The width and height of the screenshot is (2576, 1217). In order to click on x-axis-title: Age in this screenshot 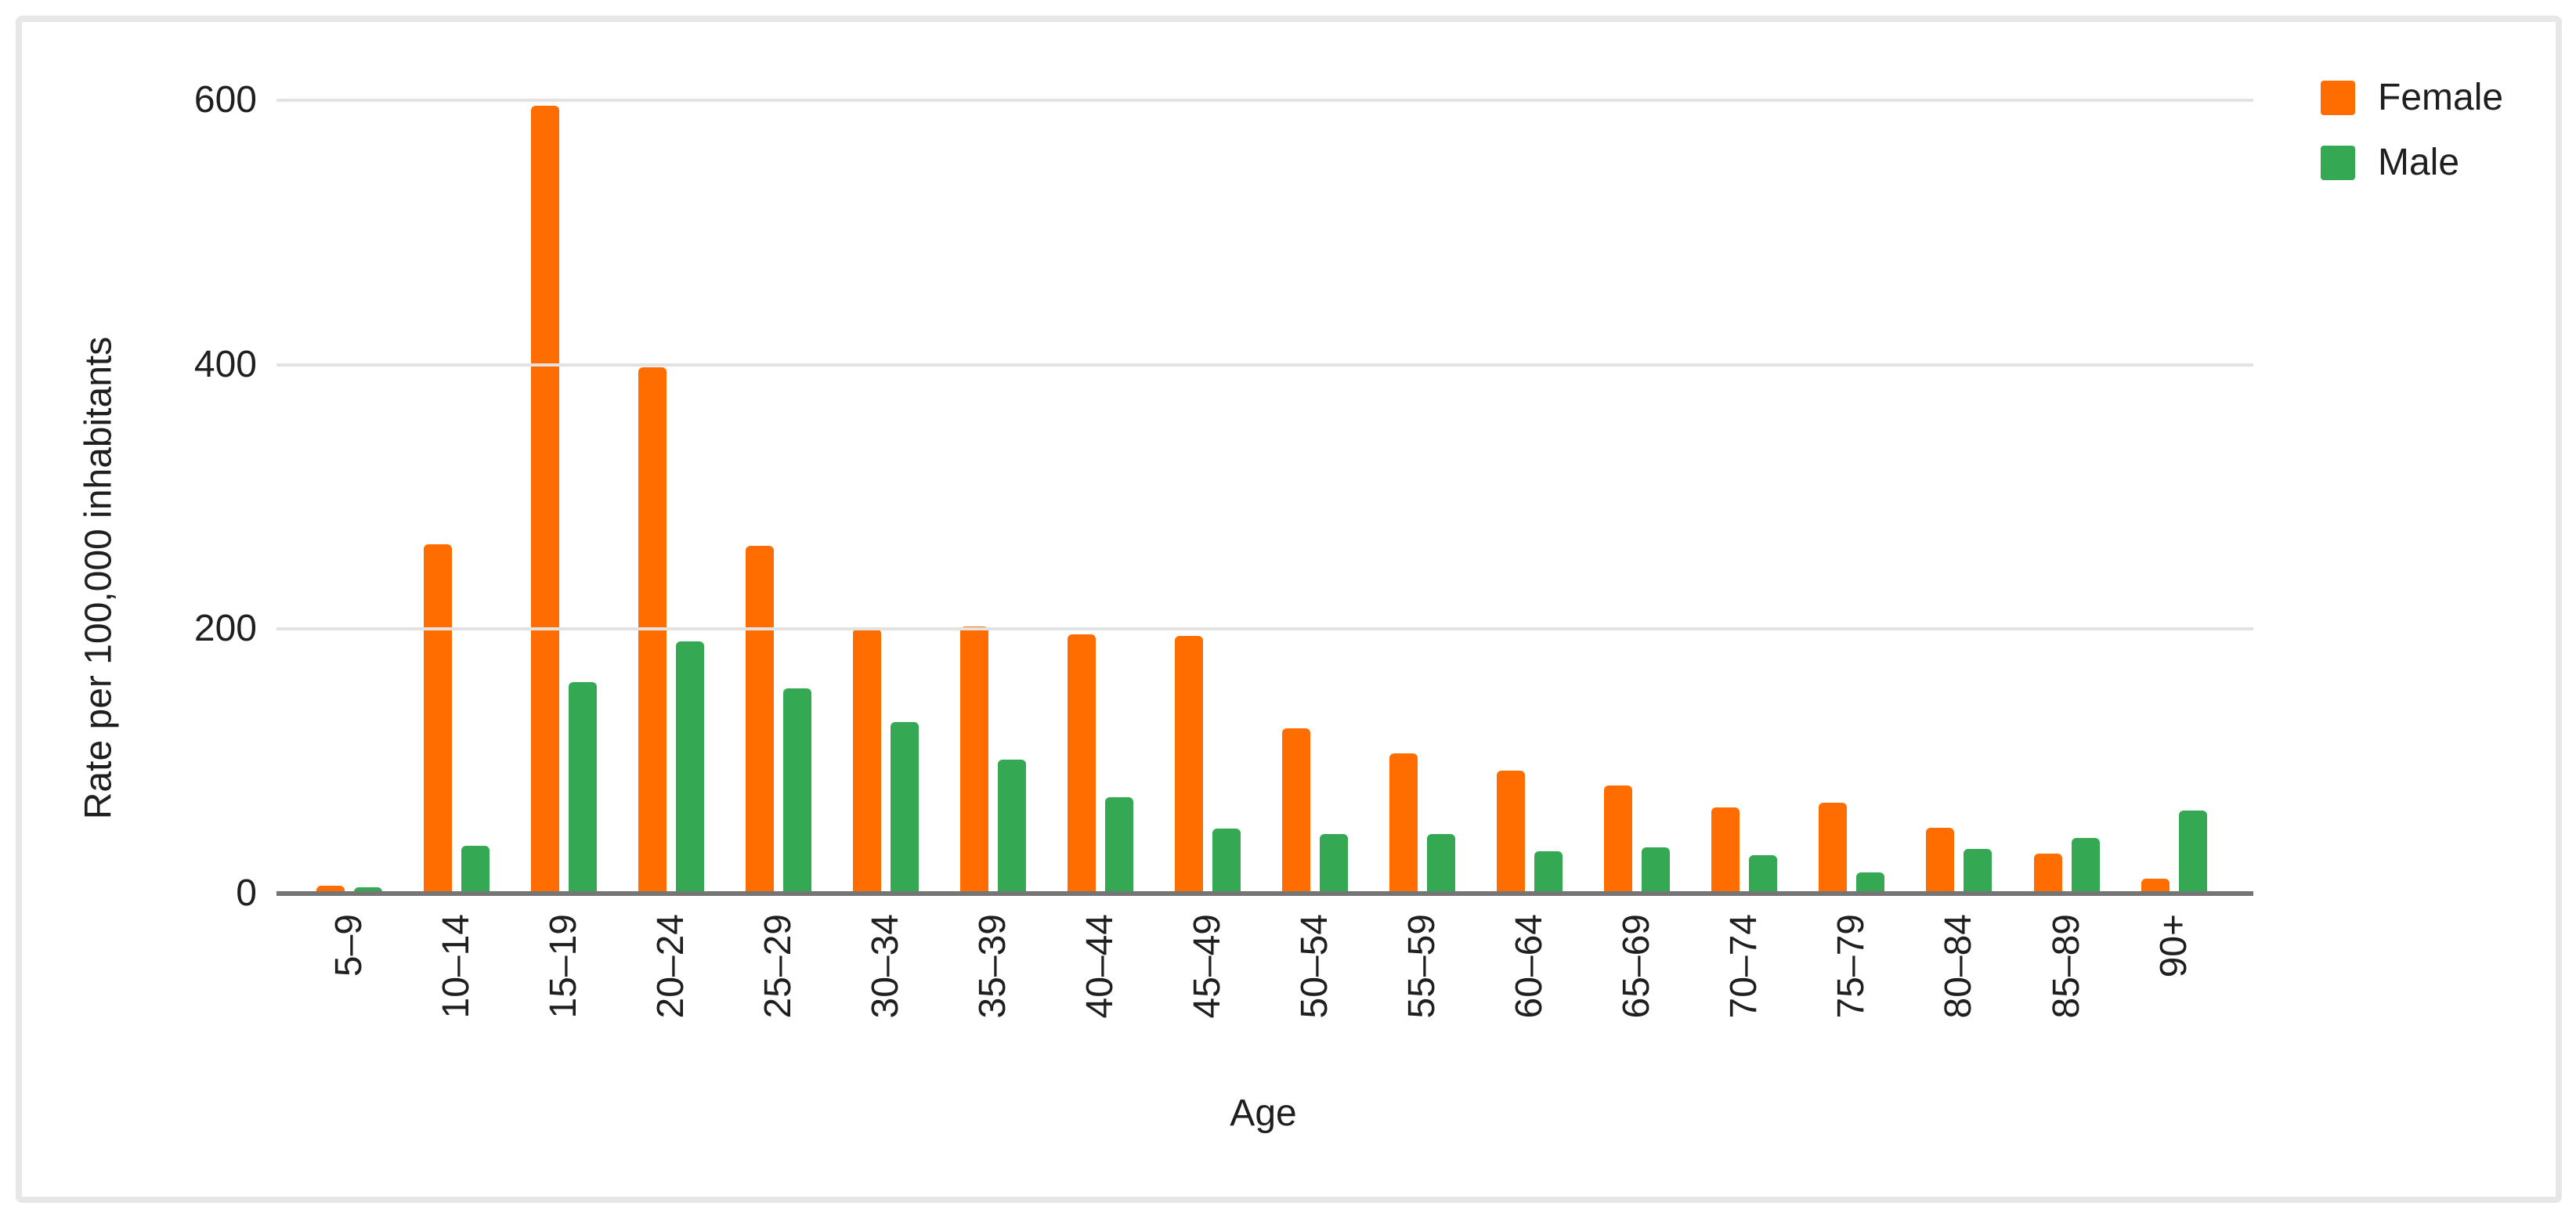, I will do `click(1263, 1113)`.